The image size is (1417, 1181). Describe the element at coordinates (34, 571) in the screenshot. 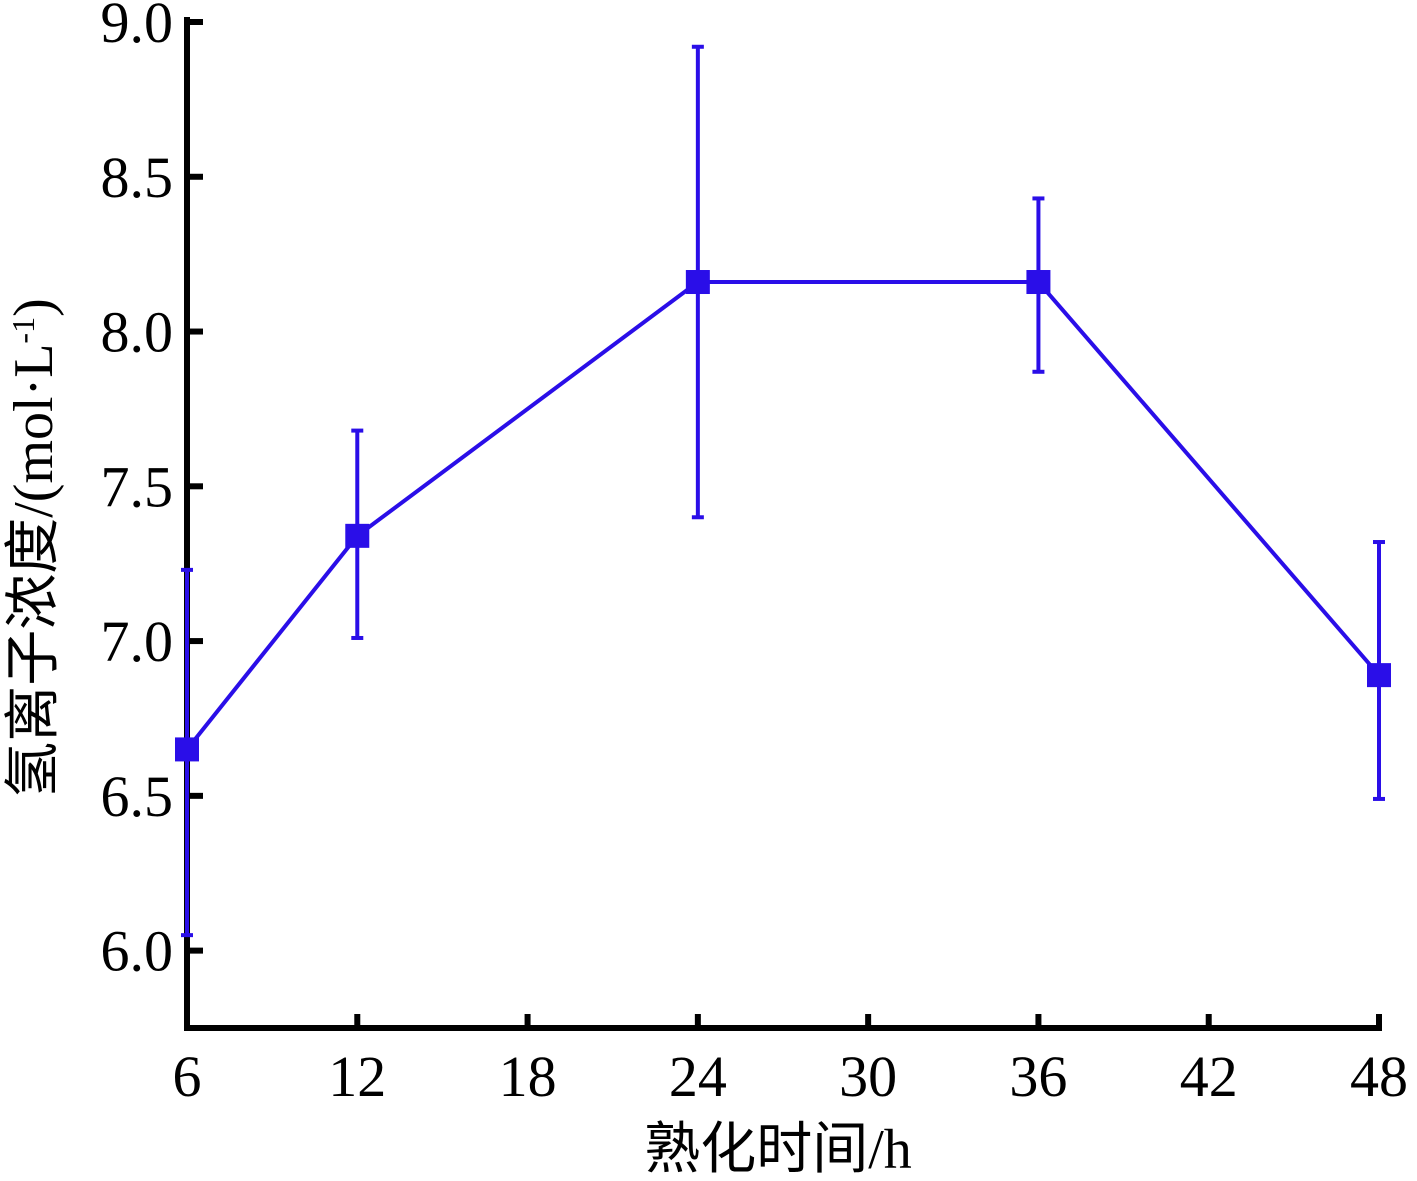

I see `y-axis-title-main: 氢离子浓度/(mol·L` at that location.